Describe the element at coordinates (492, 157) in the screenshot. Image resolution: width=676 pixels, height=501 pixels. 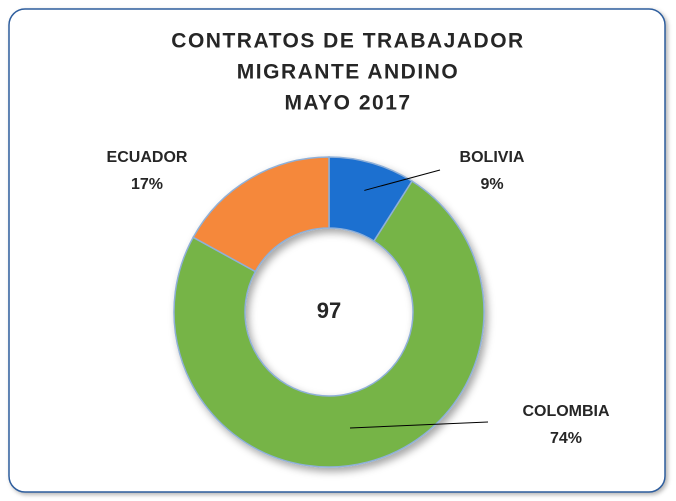
I see `category-label: BOLIVIA` at that location.